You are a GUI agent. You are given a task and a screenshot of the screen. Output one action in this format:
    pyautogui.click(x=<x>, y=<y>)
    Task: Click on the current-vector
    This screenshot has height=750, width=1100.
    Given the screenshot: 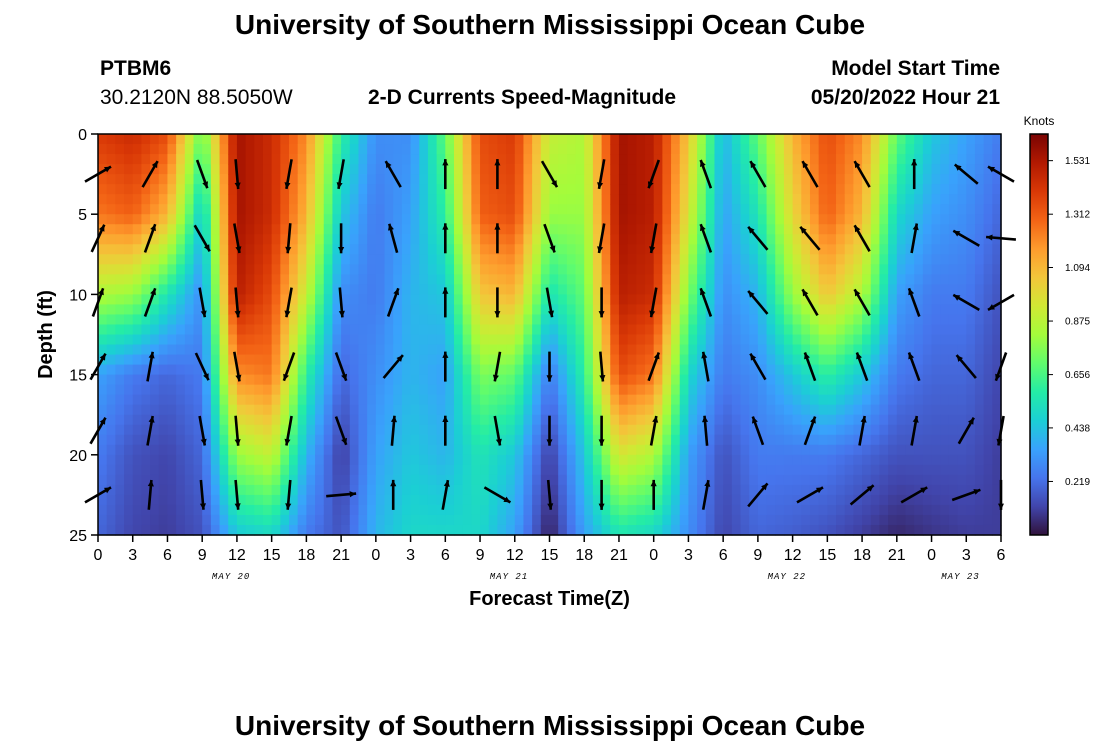 What is the action you would take?
    pyautogui.click(x=497, y=495)
    